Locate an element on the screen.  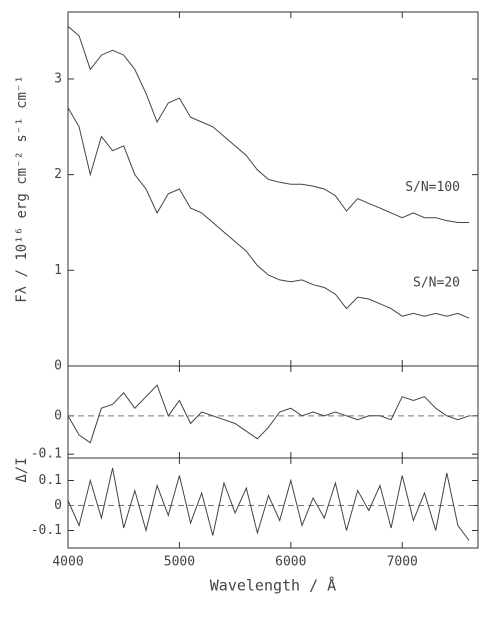
x-tick-label: 7000 is located at coordinates (402, 562).